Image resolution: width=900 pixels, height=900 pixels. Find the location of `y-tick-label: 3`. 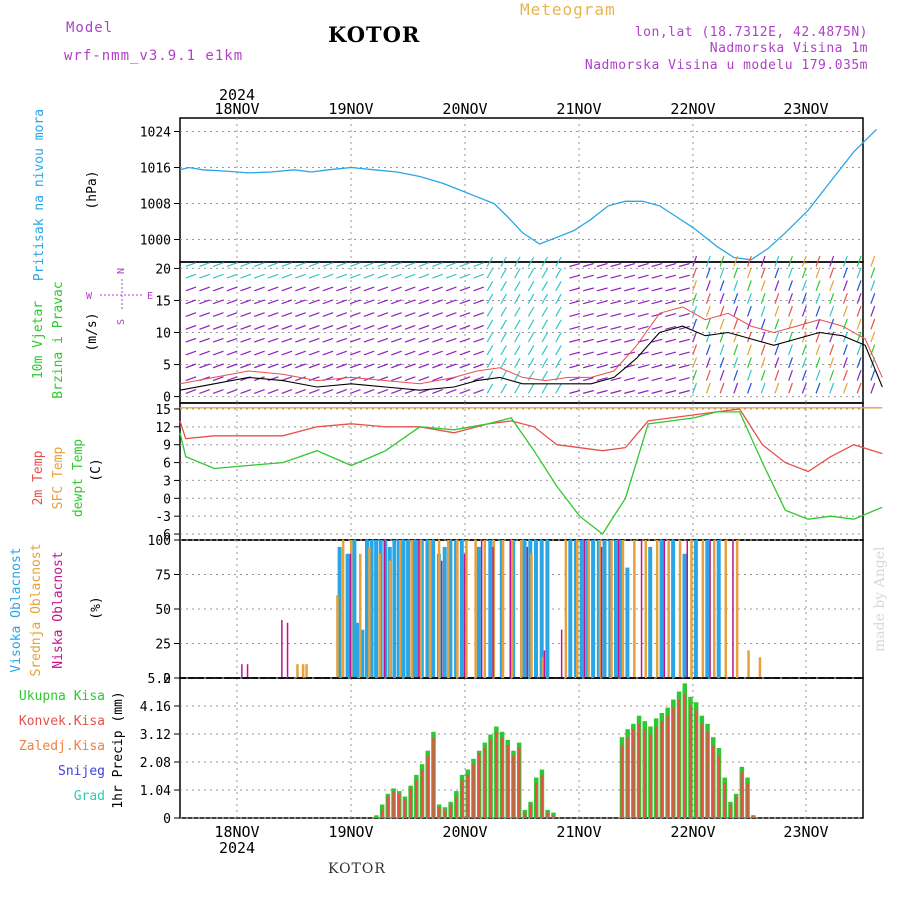

y-tick-label: 3 is located at coordinates (167, 481).